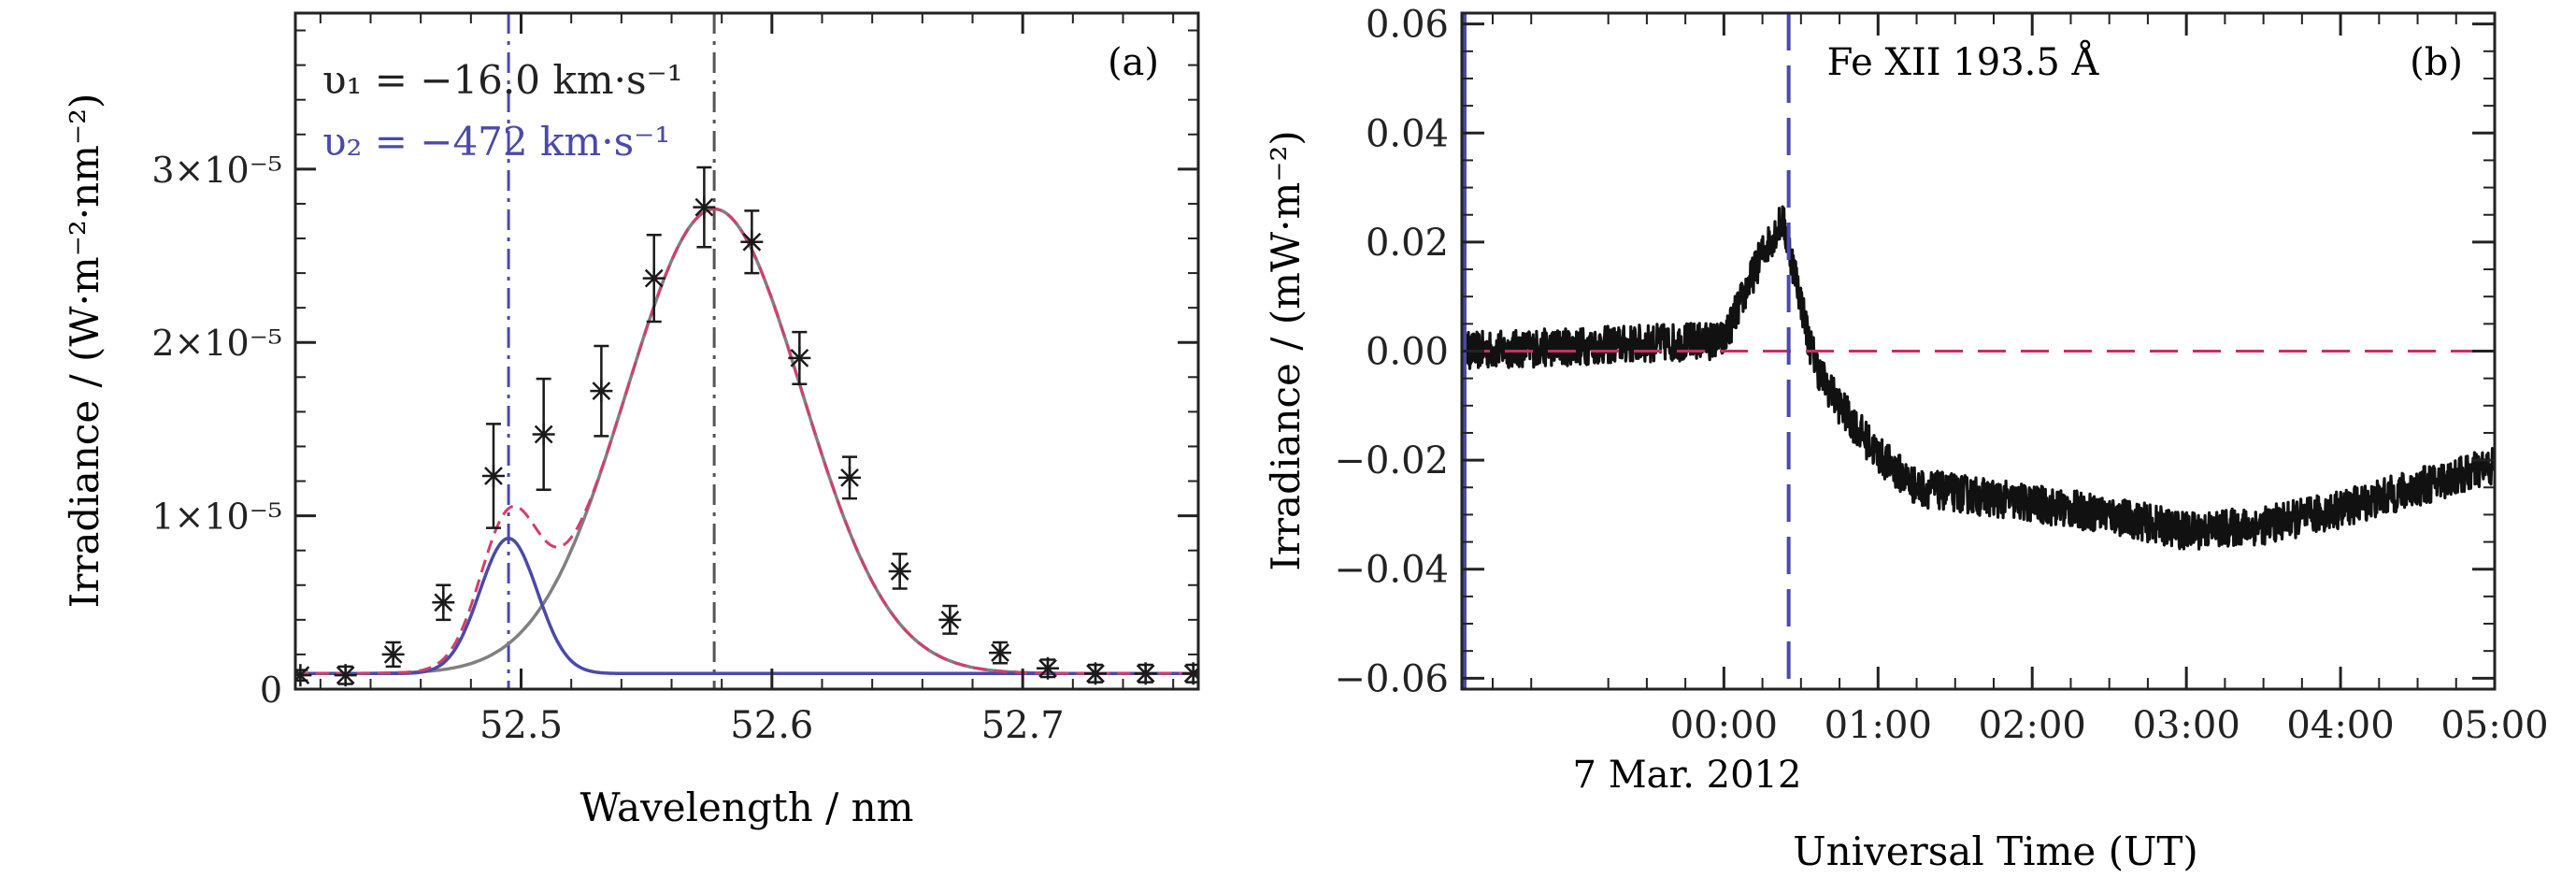 Image resolution: width=2576 pixels, height=878 pixels. Describe the element at coordinates (1407, 353) in the screenshot. I see `y-tick-label: 0.00` at that location.